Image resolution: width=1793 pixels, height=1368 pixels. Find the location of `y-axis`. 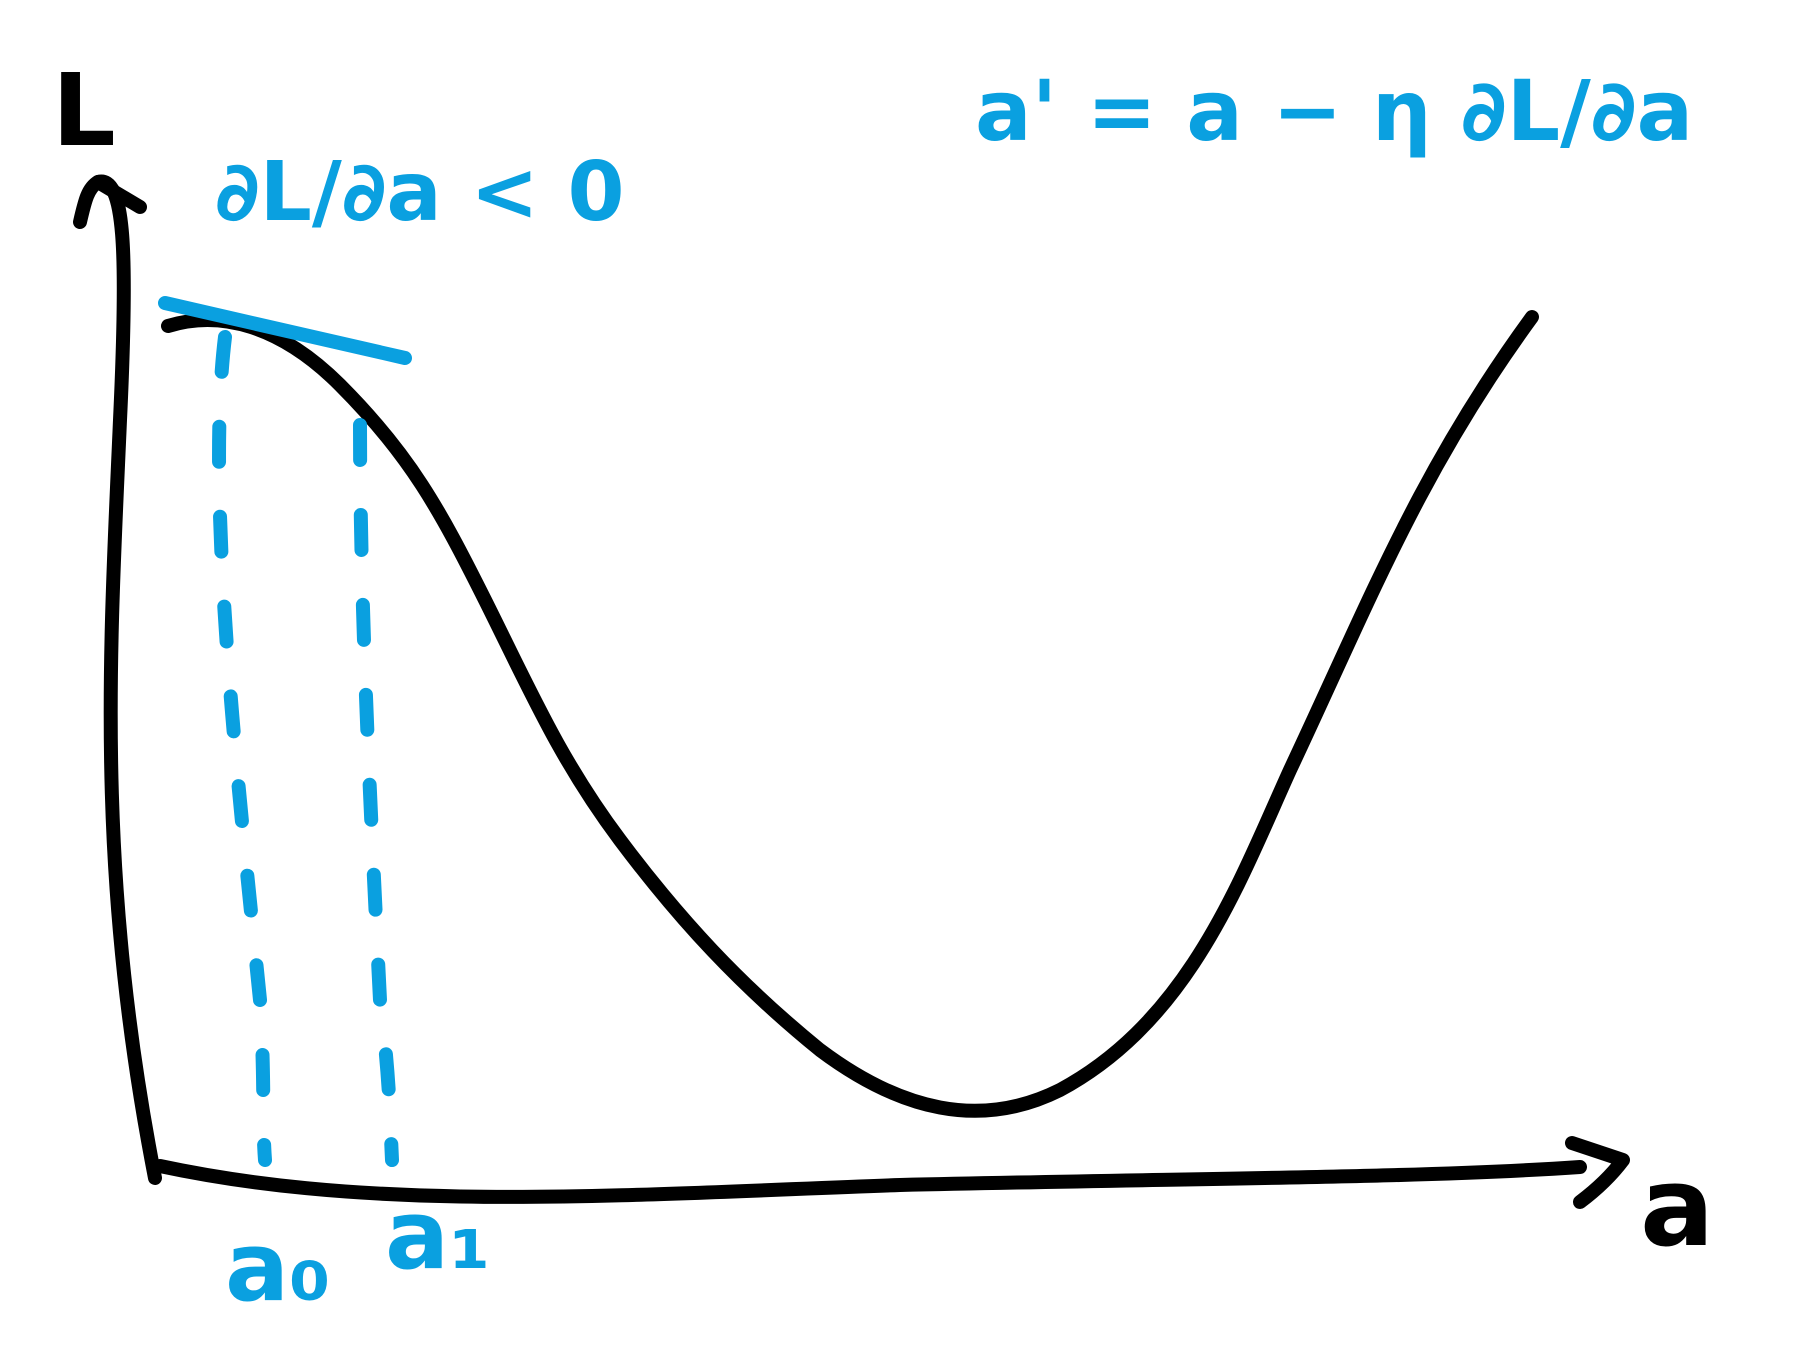

y-axis is located at coordinates (126, 679).